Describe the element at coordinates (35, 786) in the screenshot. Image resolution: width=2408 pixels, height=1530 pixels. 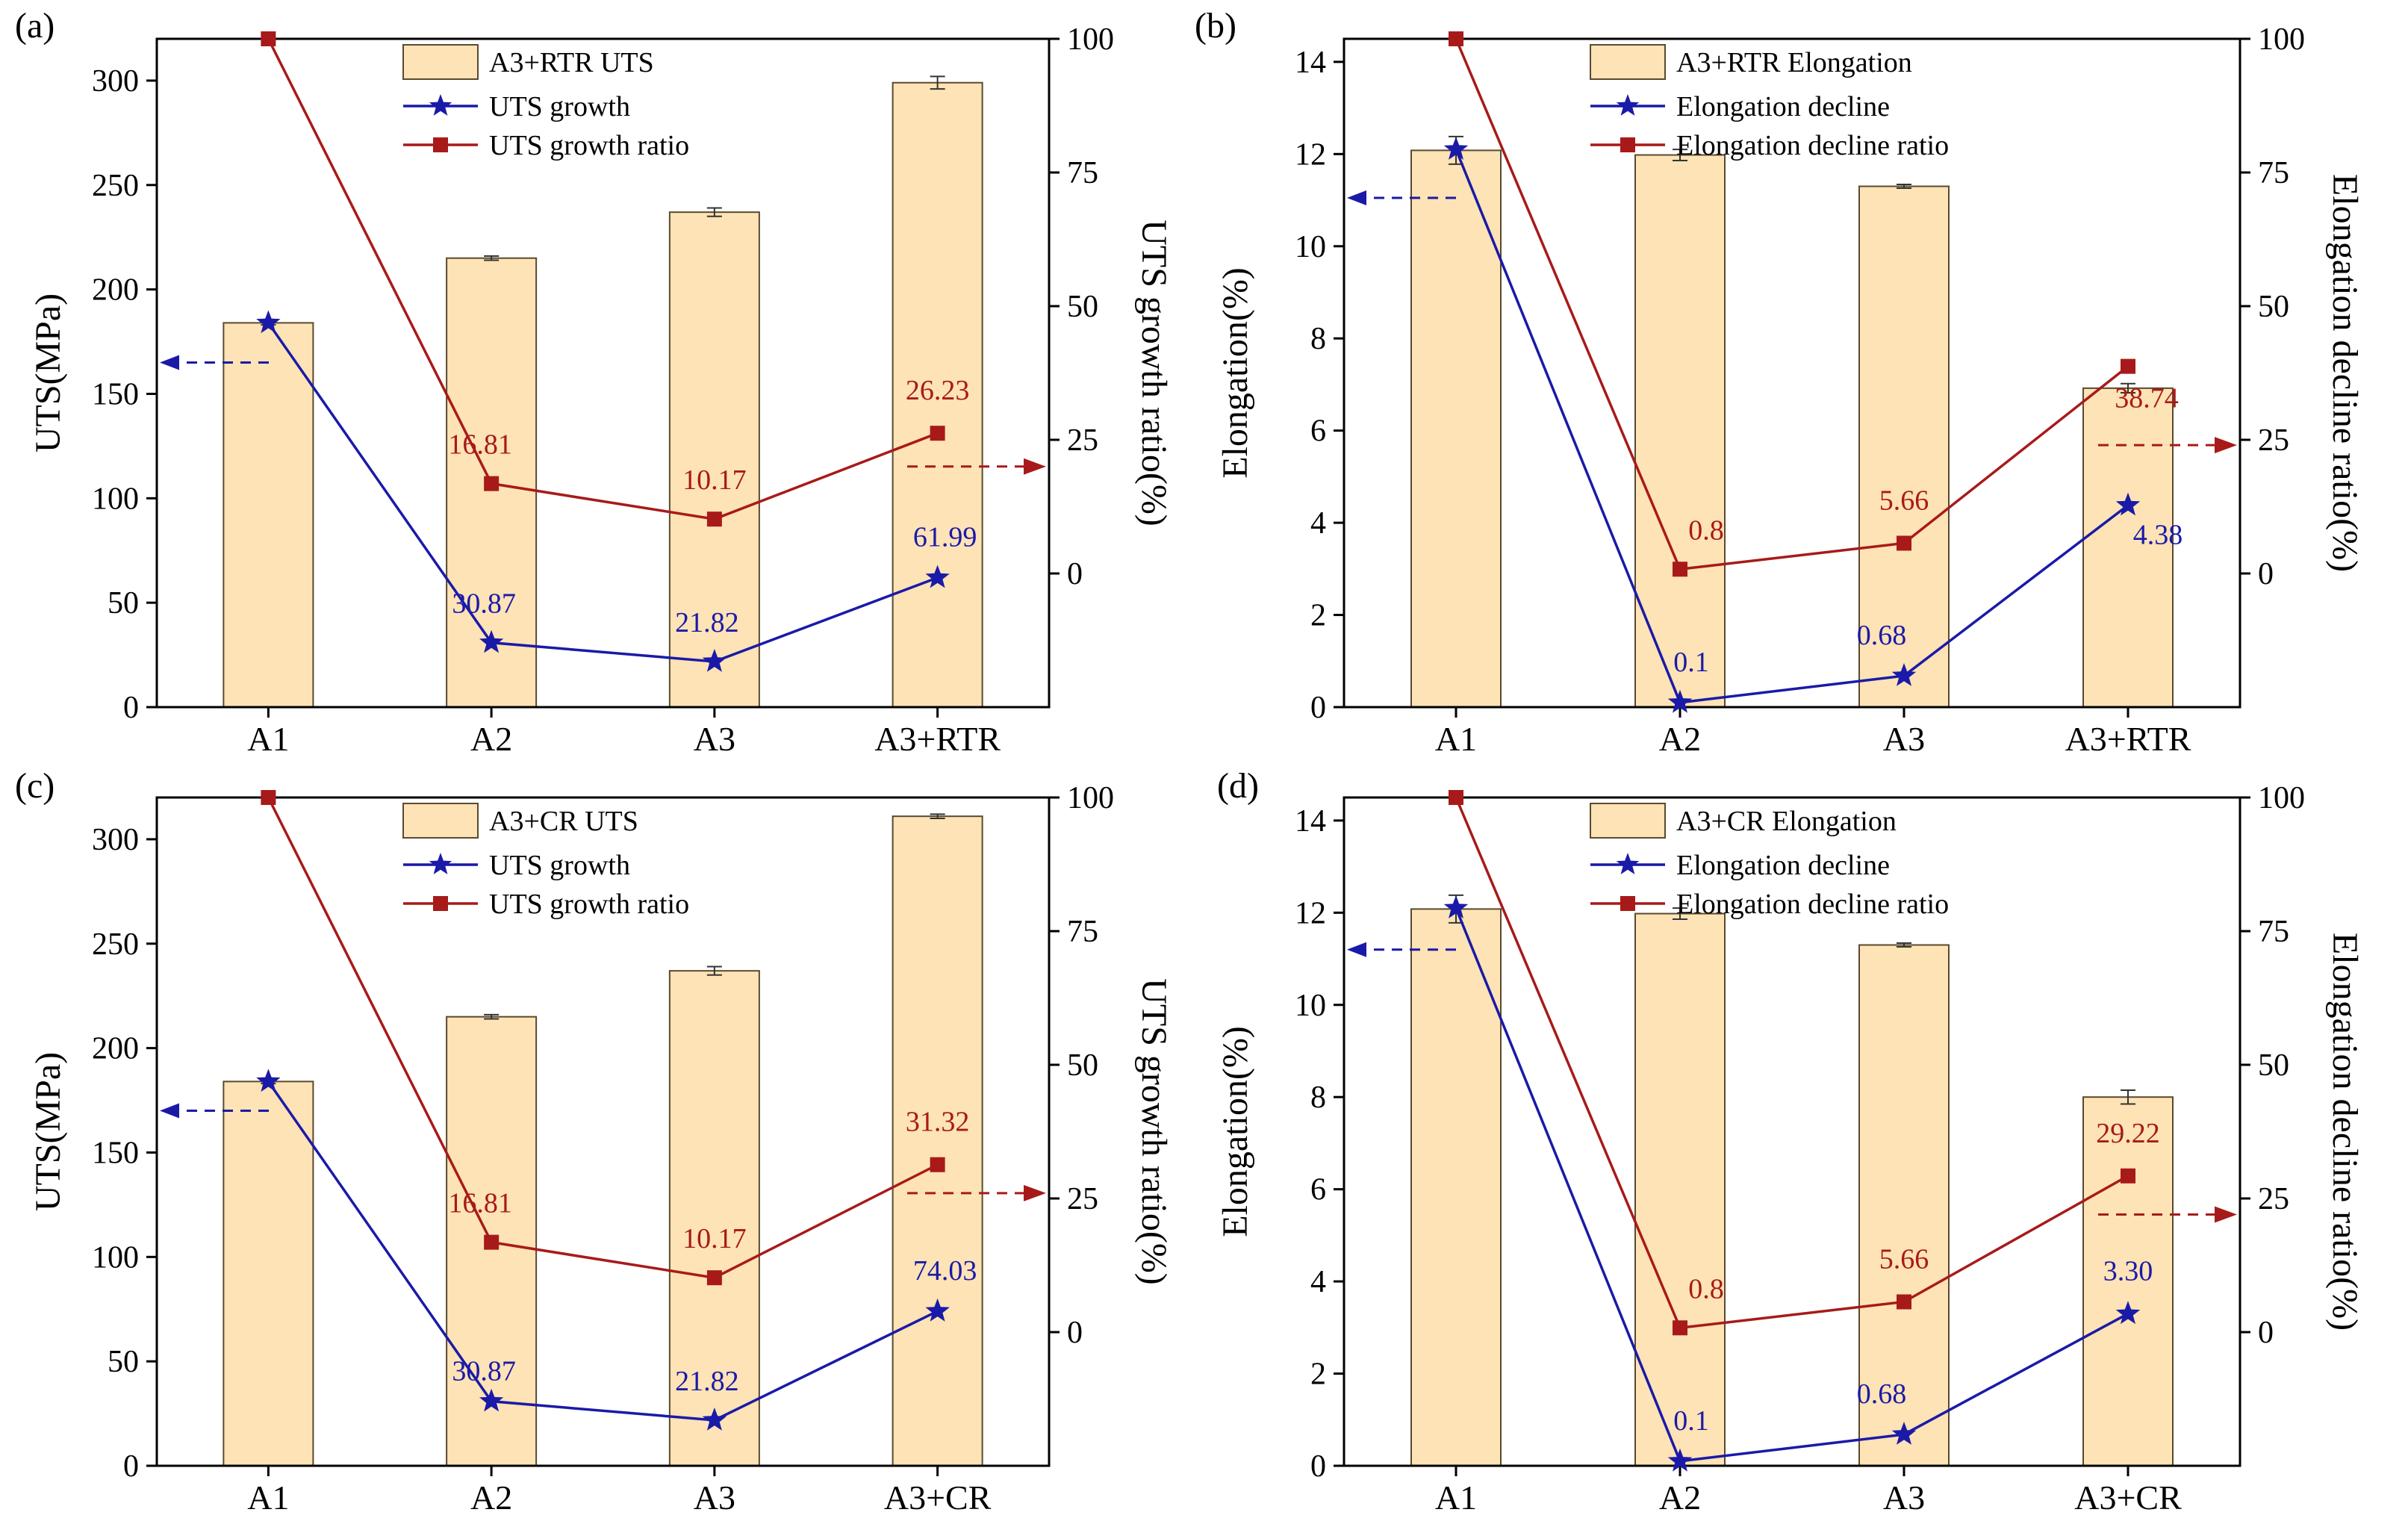
I see `panel-letter: (c)` at that location.